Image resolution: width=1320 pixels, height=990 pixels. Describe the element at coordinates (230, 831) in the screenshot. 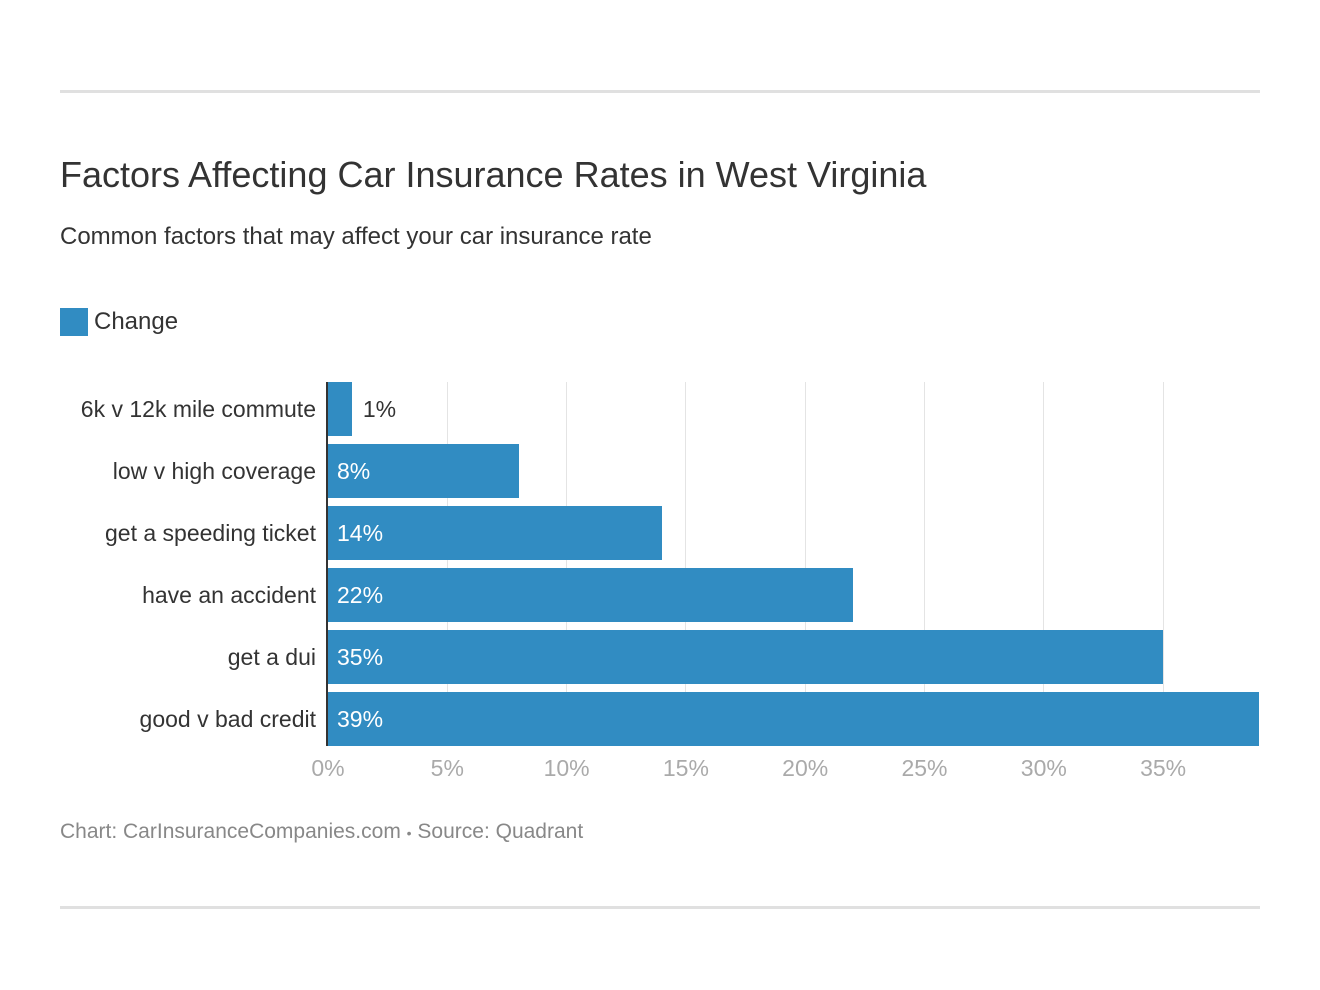

I see `chart-credit: Chart: CarInsuranceCompanies.com` at that location.